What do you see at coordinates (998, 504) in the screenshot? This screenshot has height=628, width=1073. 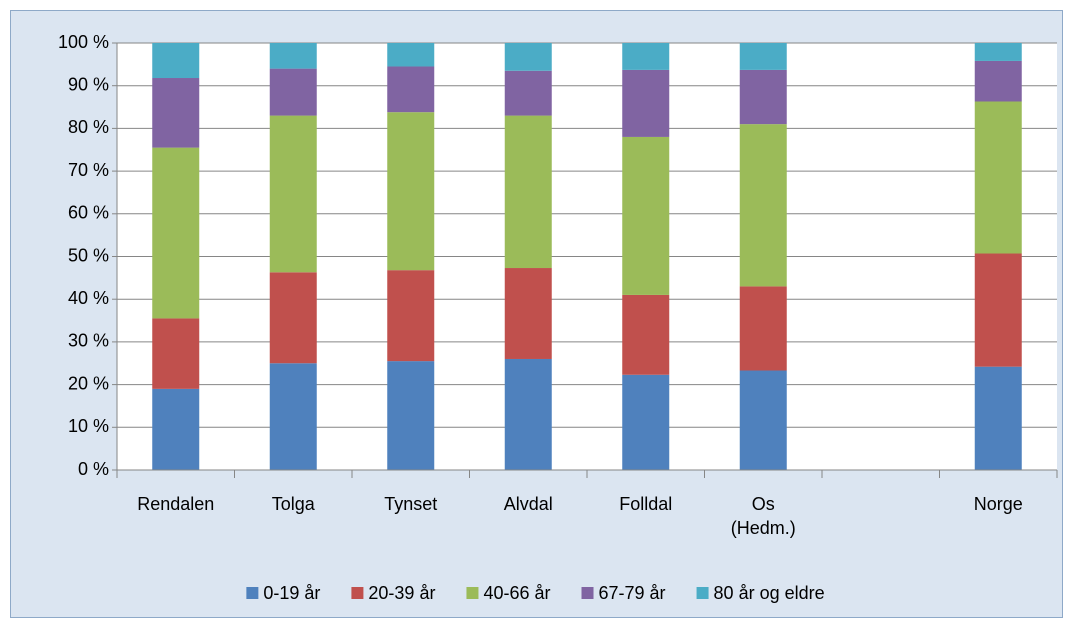 I see `x-tick-label: Norge` at bounding box center [998, 504].